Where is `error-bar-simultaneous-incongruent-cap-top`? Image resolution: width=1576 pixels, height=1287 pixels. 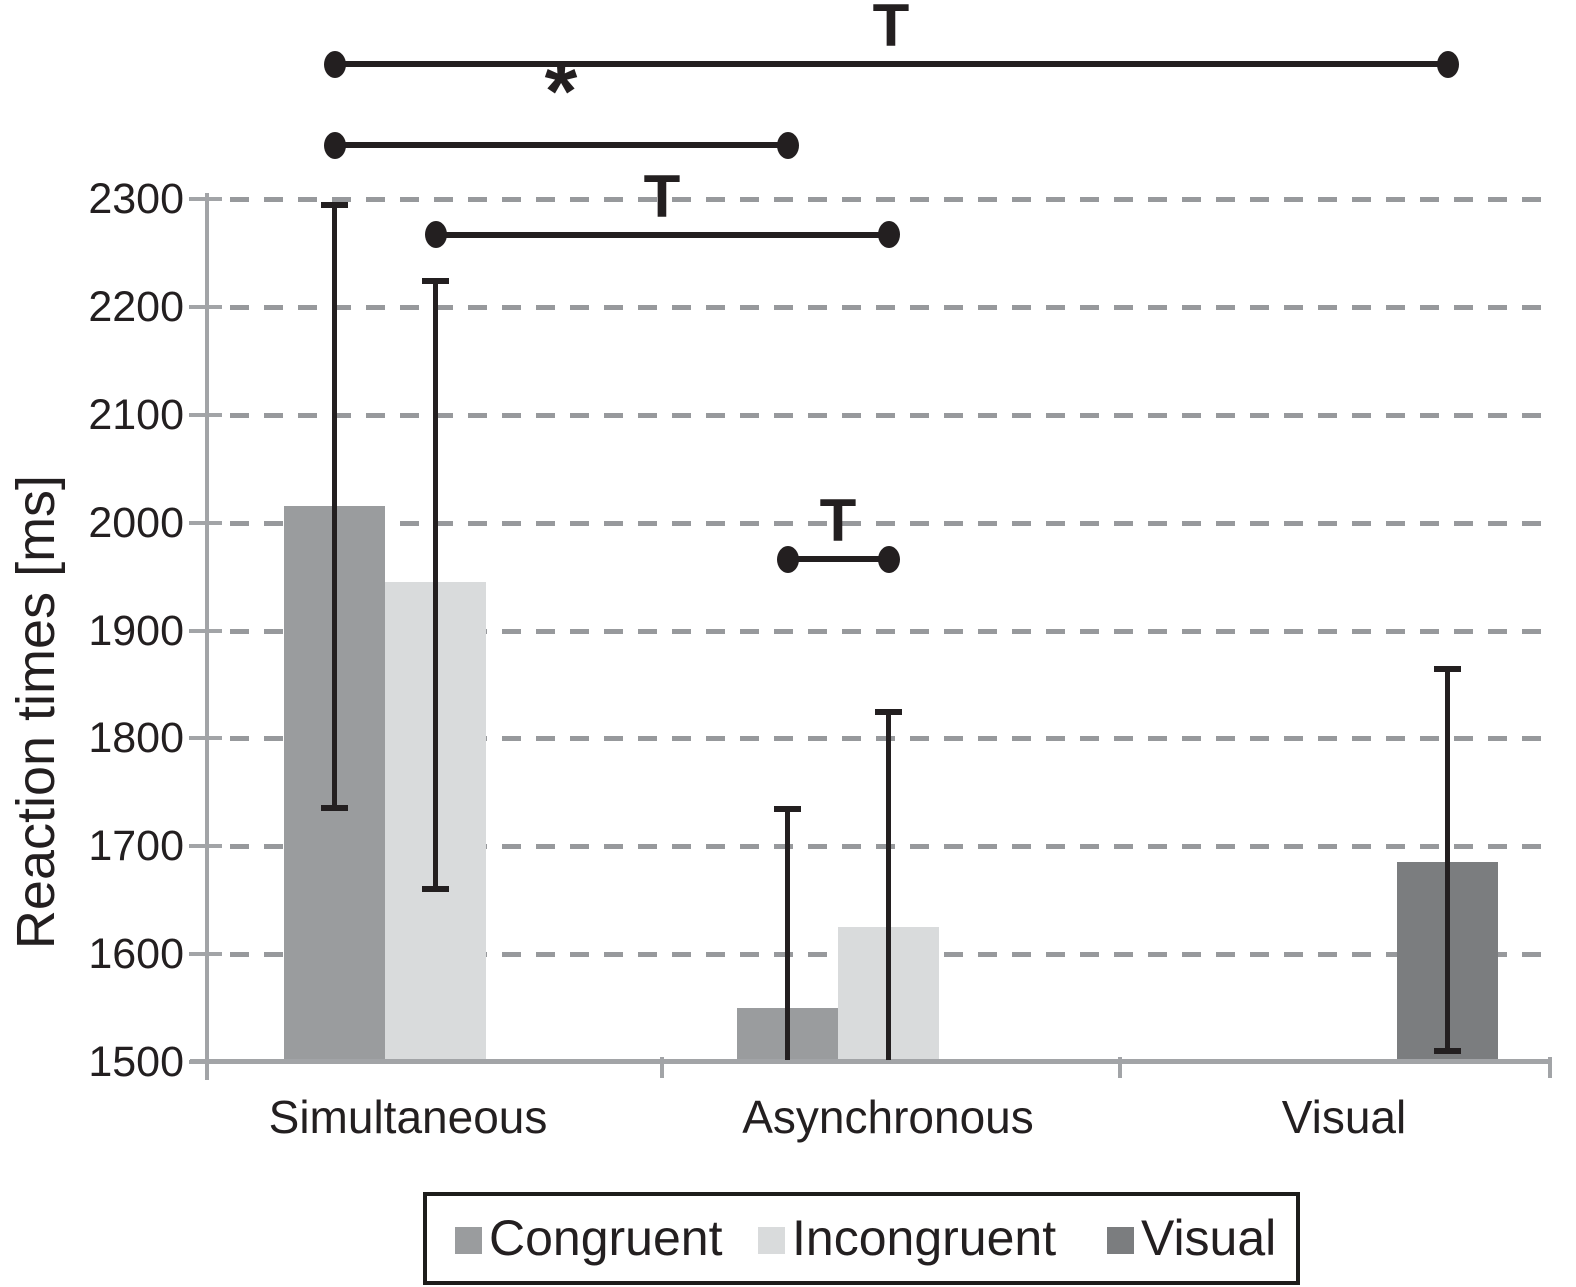
error-bar-simultaneous-incongruent-cap-top is located at coordinates (435, 280).